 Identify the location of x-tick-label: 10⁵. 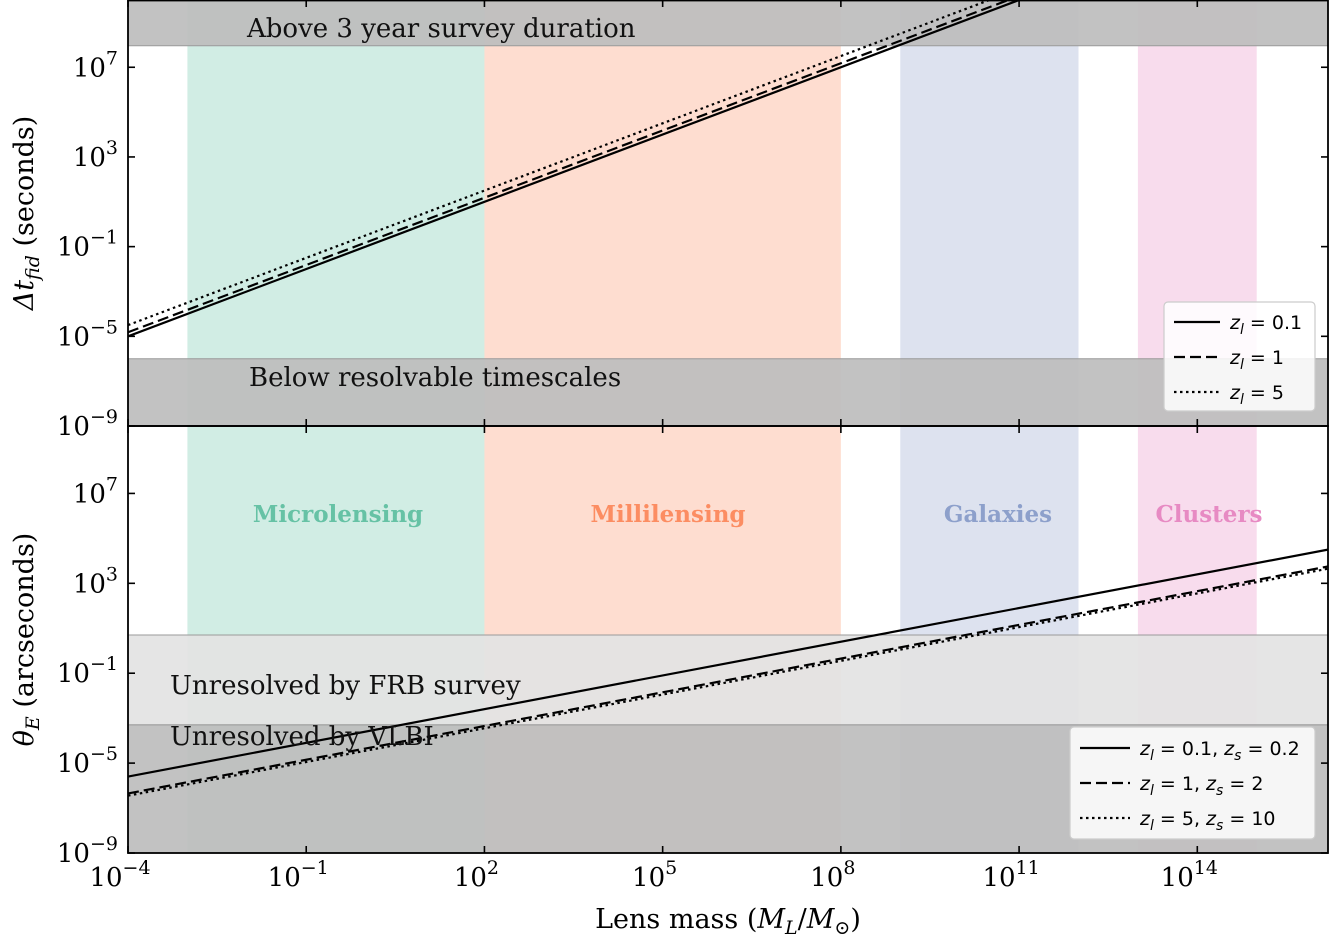
(654, 875).